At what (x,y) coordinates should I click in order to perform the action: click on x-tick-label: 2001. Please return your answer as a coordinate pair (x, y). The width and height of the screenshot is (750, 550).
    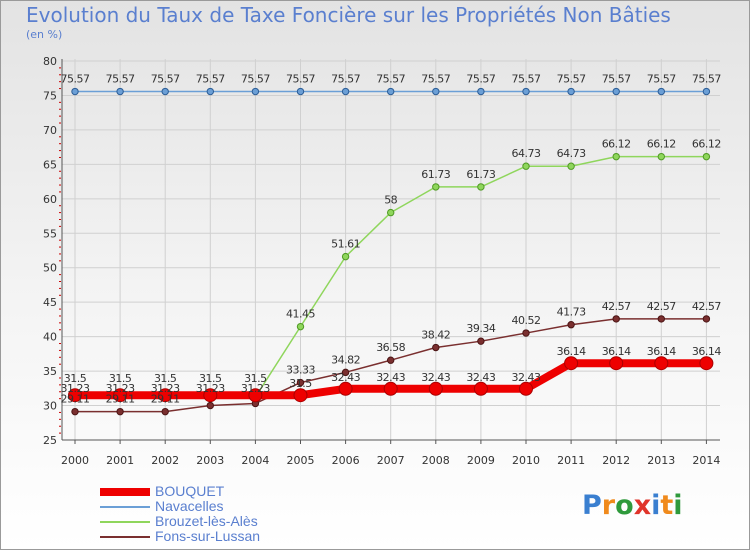
    Looking at the image, I should click on (120, 460).